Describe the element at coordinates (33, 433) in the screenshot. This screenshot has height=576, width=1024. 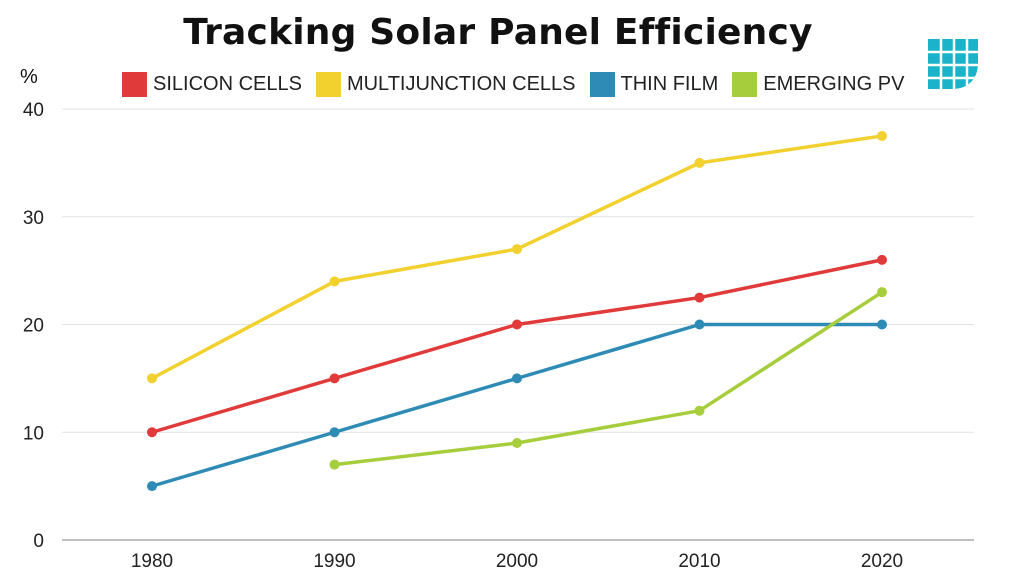
I see `y-tick-label: 10` at that location.